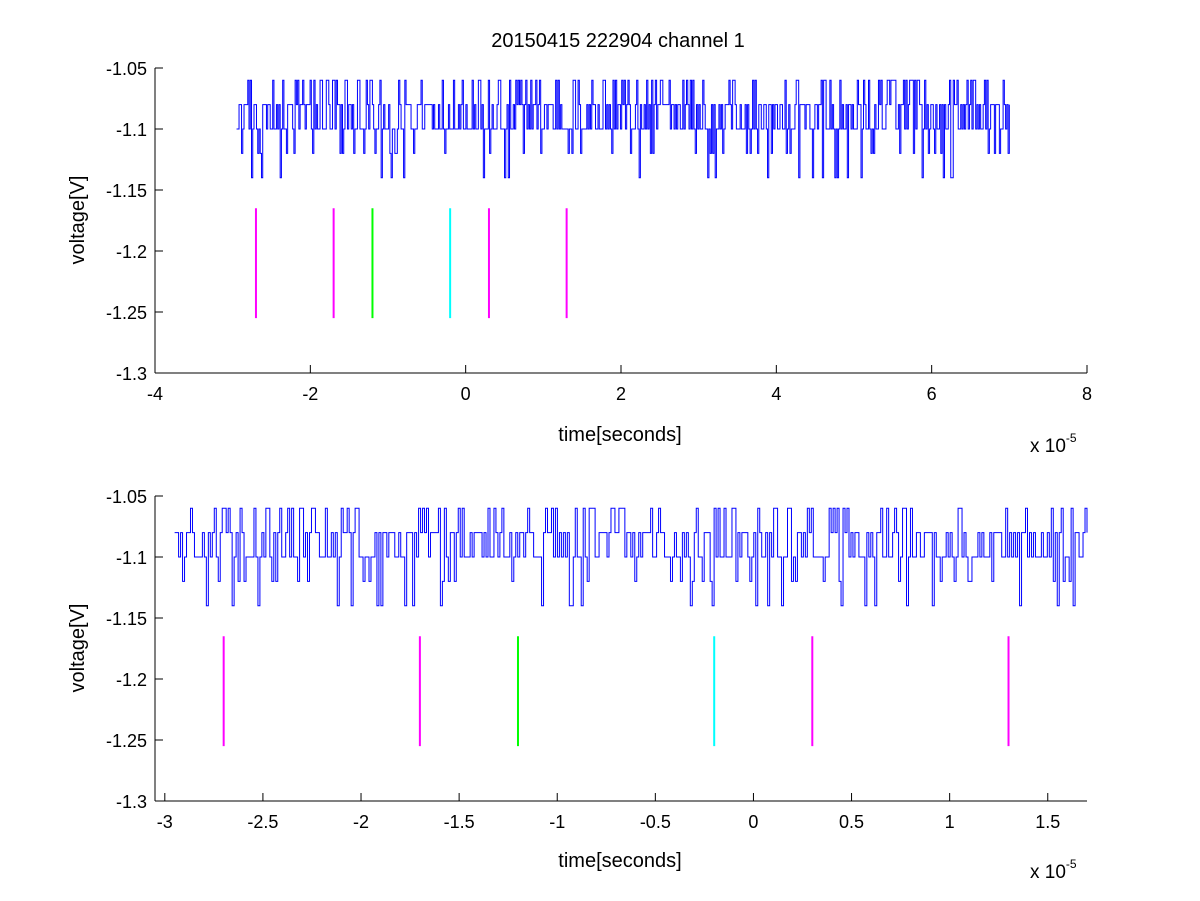 This screenshot has height=901, width=1200. What do you see at coordinates (776, 394) in the screenshot?
I see `top-x-tick-label: 4` at bounding box center [776, 394].